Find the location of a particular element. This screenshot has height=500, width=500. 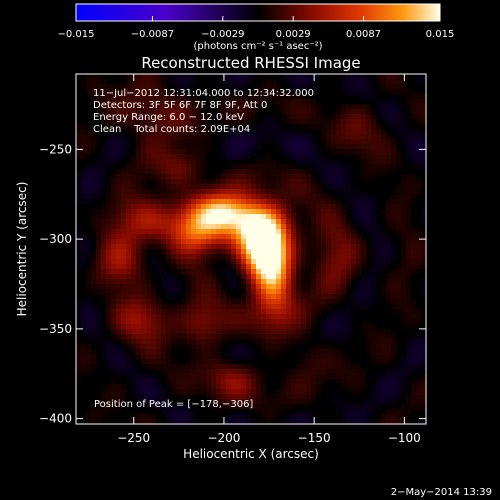

colorbar-tick-label: −0.015 is located at coordinates (75, 34).